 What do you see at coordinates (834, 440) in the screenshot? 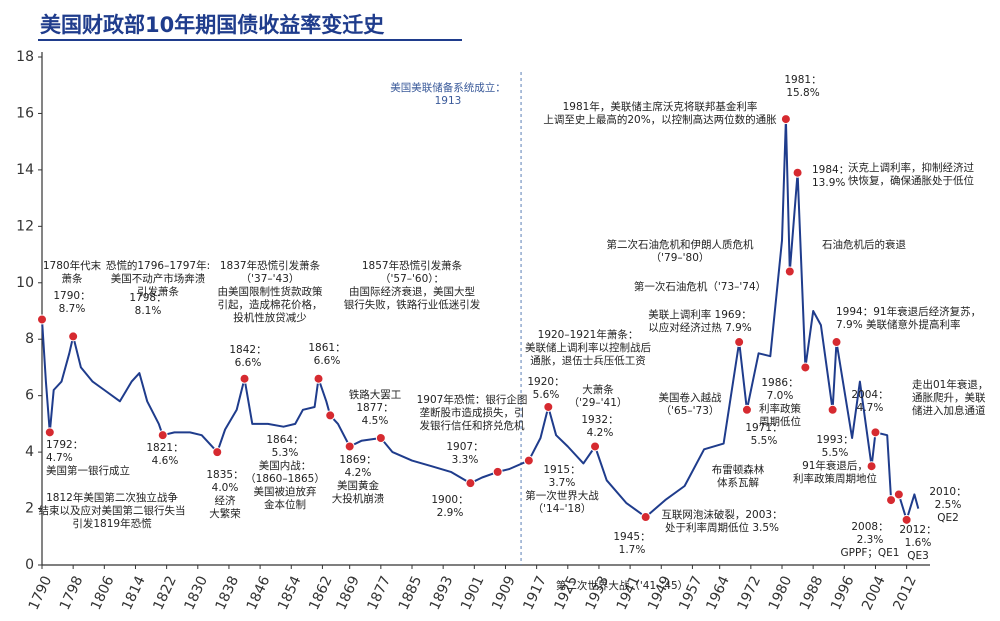
I see `annotation-text: 1993：` at bounding box center [834, 440].